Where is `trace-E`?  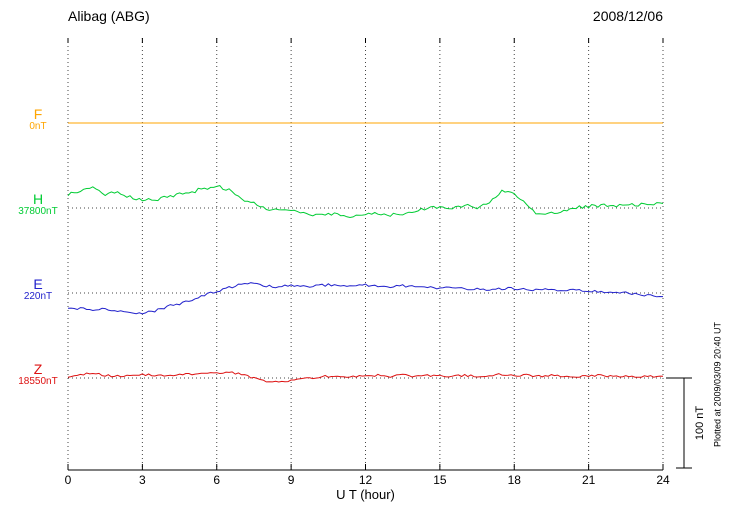
trace-E is located at coordinates (365, 298).